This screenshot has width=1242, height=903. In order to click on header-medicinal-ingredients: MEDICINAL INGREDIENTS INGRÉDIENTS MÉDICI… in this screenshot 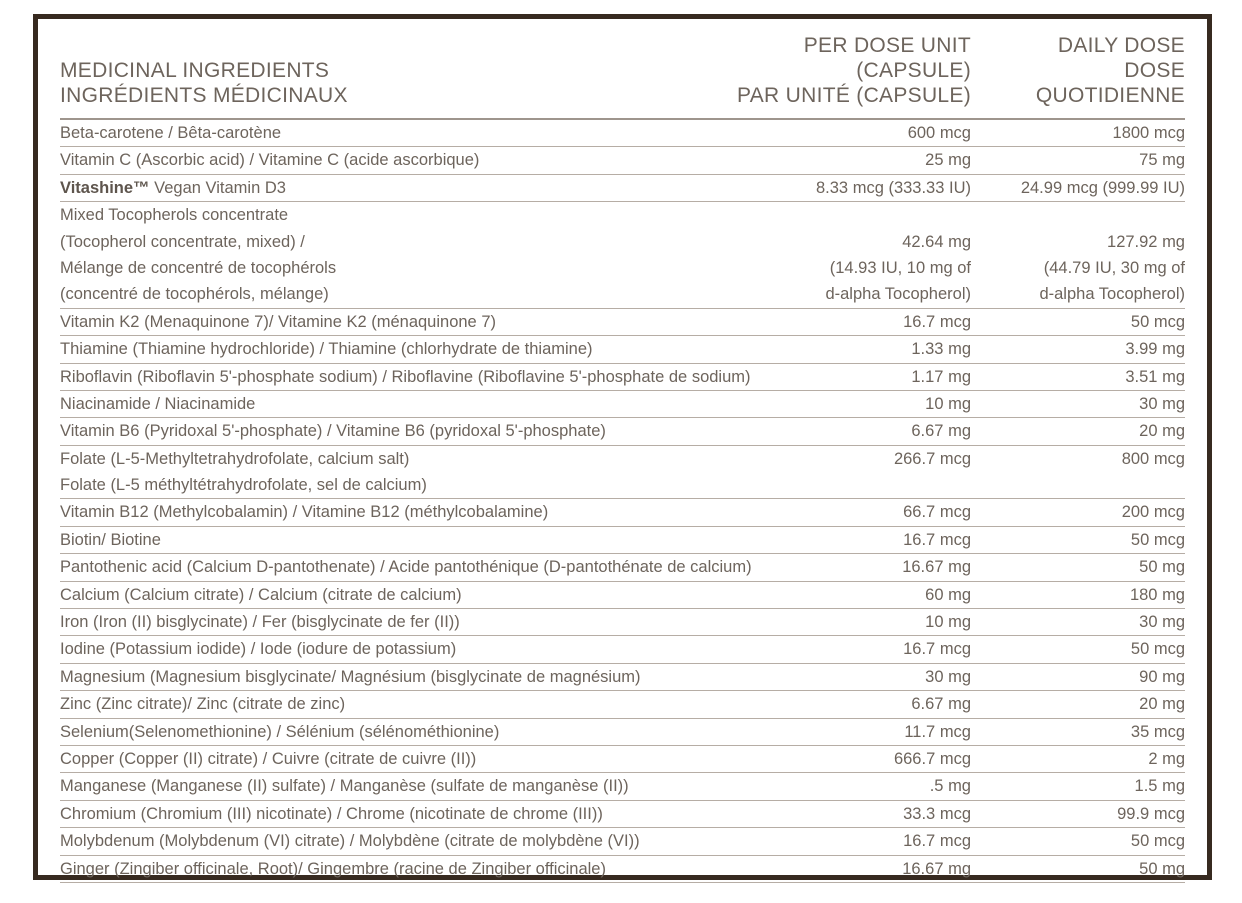, I will do `click(396, 76)`.